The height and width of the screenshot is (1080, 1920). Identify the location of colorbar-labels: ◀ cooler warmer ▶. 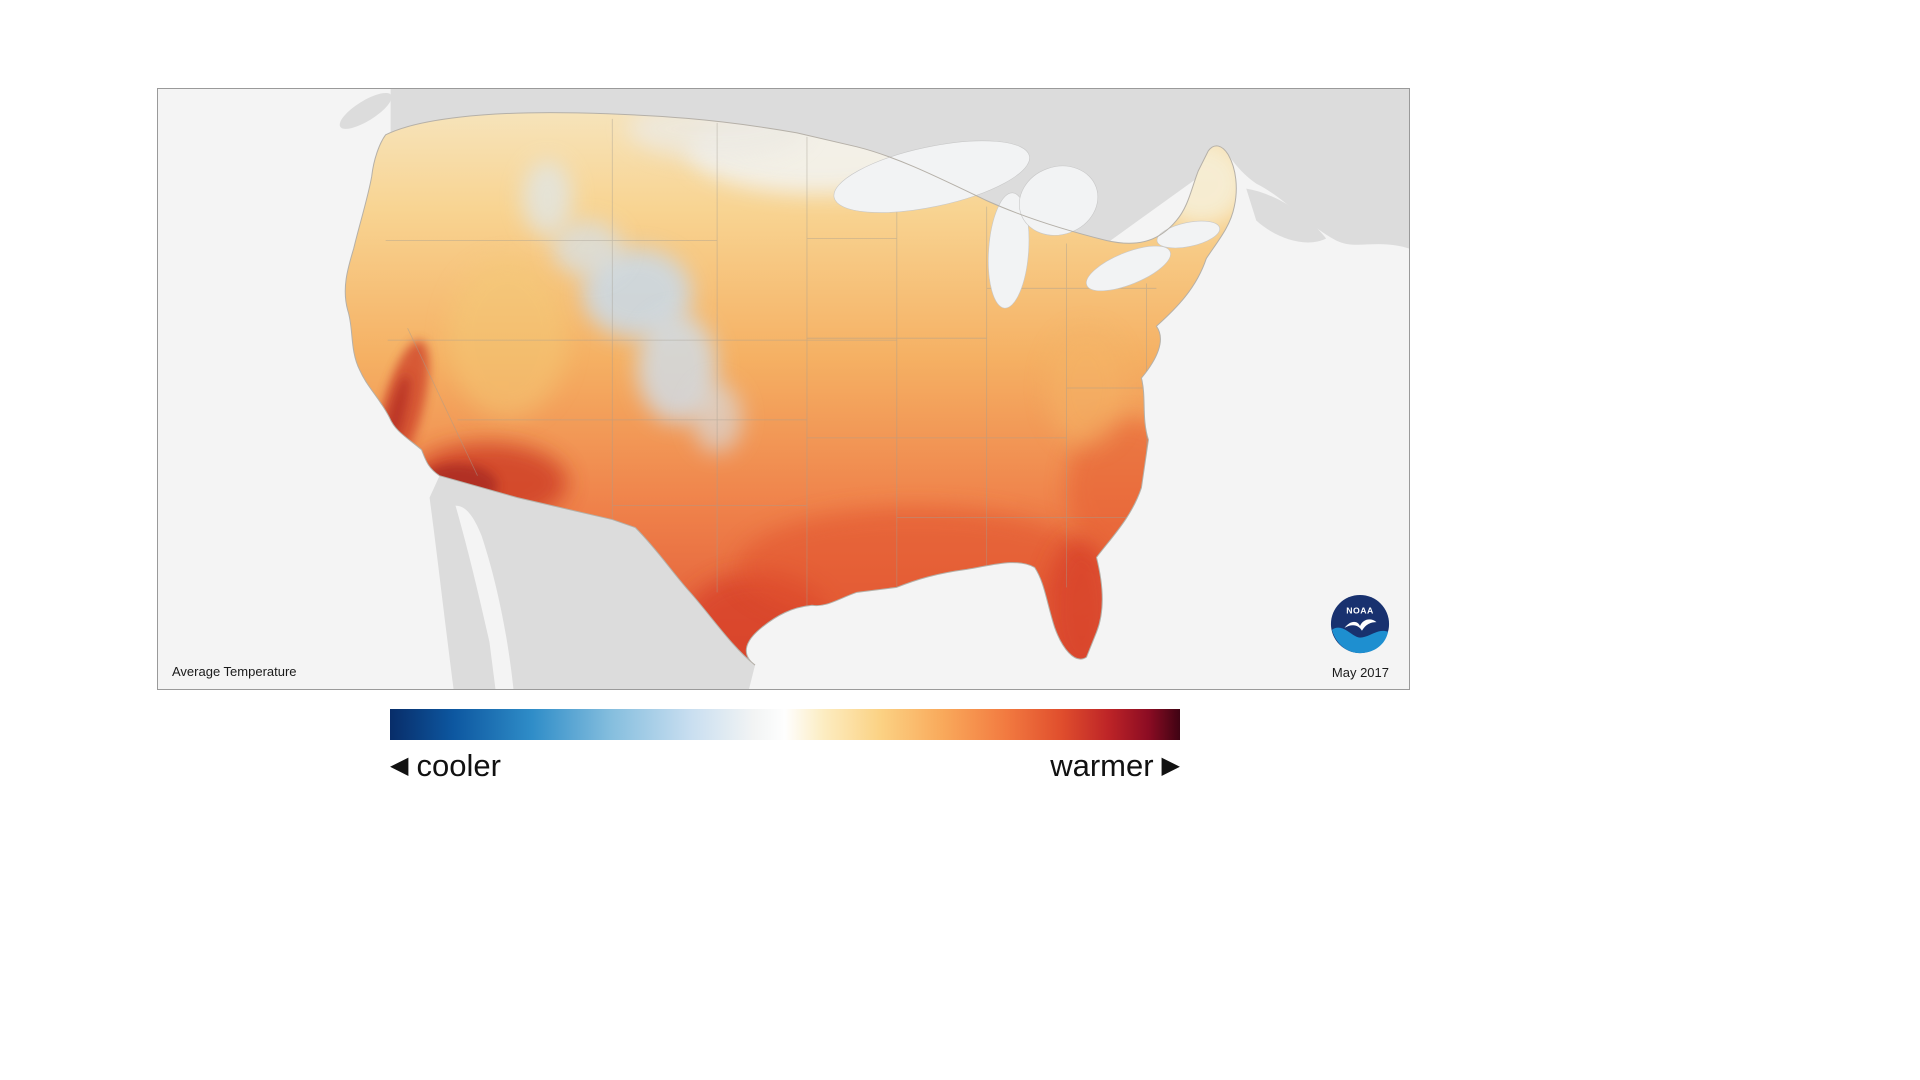
(785, 766).